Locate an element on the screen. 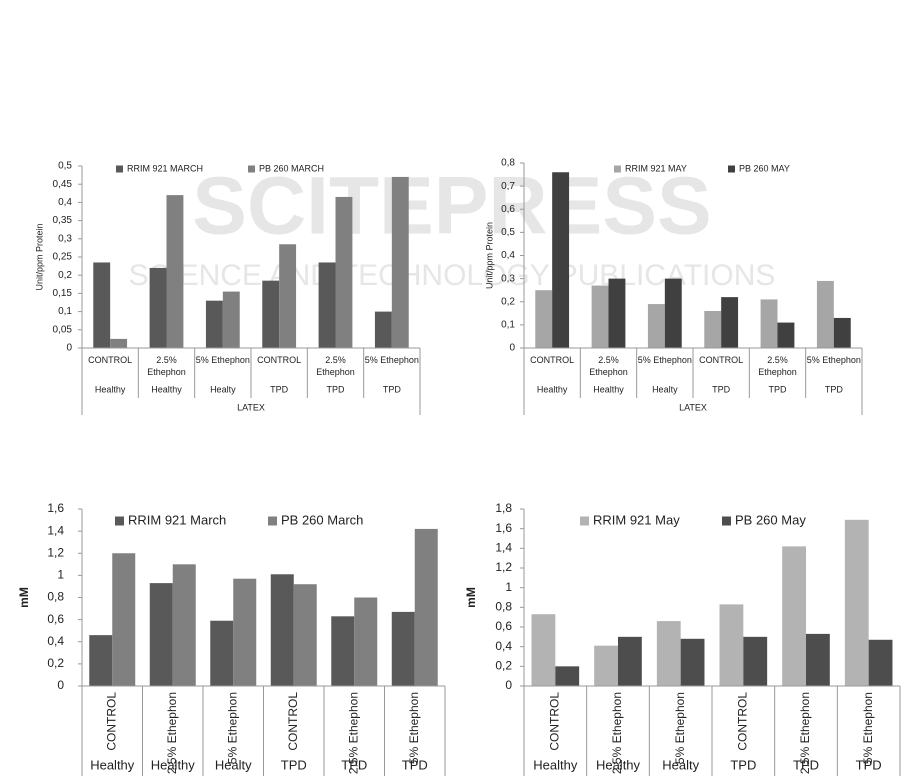 Image resolution: width=905 pixels, height=776 pixels. group-label: Healty is located at coordinates (665, 389).